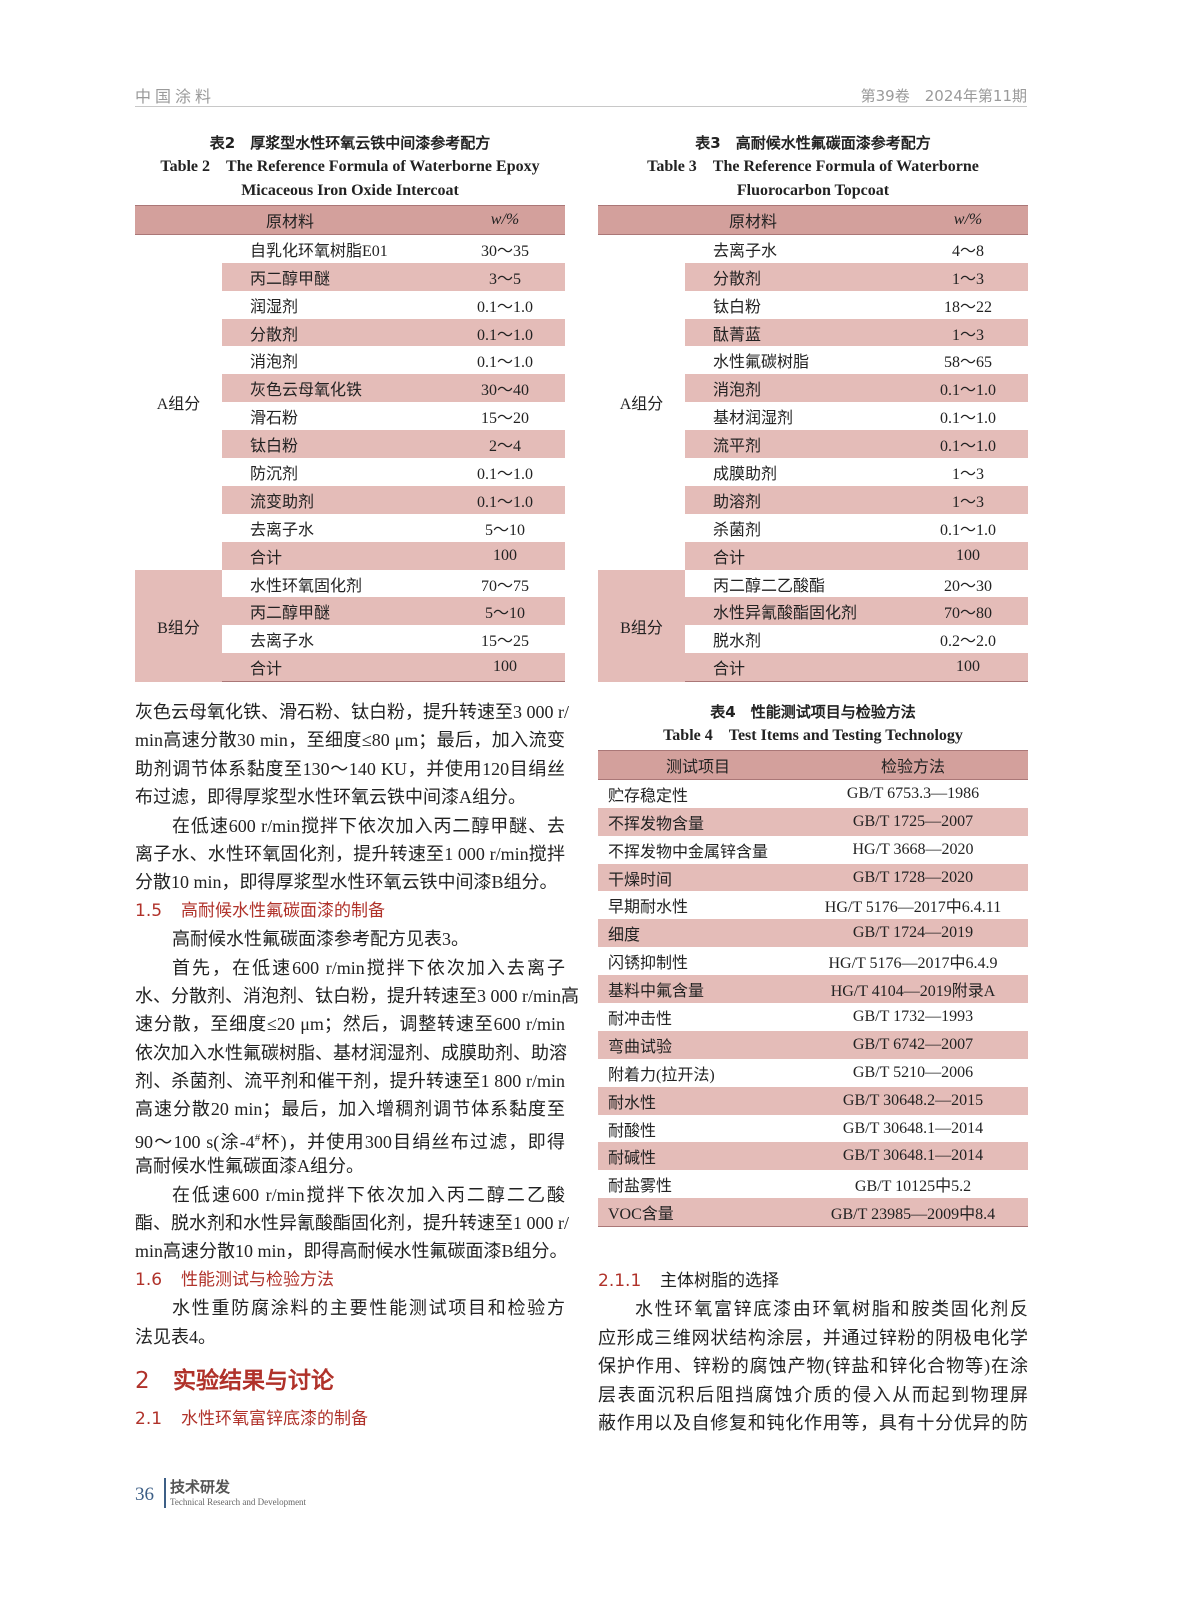 This screenshot has height=1600, width=1187. I want to click on paragraph-line: 水、分散剂、消泡剂、钛白粉，提升转速至3 000 r/min高, so click(357, 995).